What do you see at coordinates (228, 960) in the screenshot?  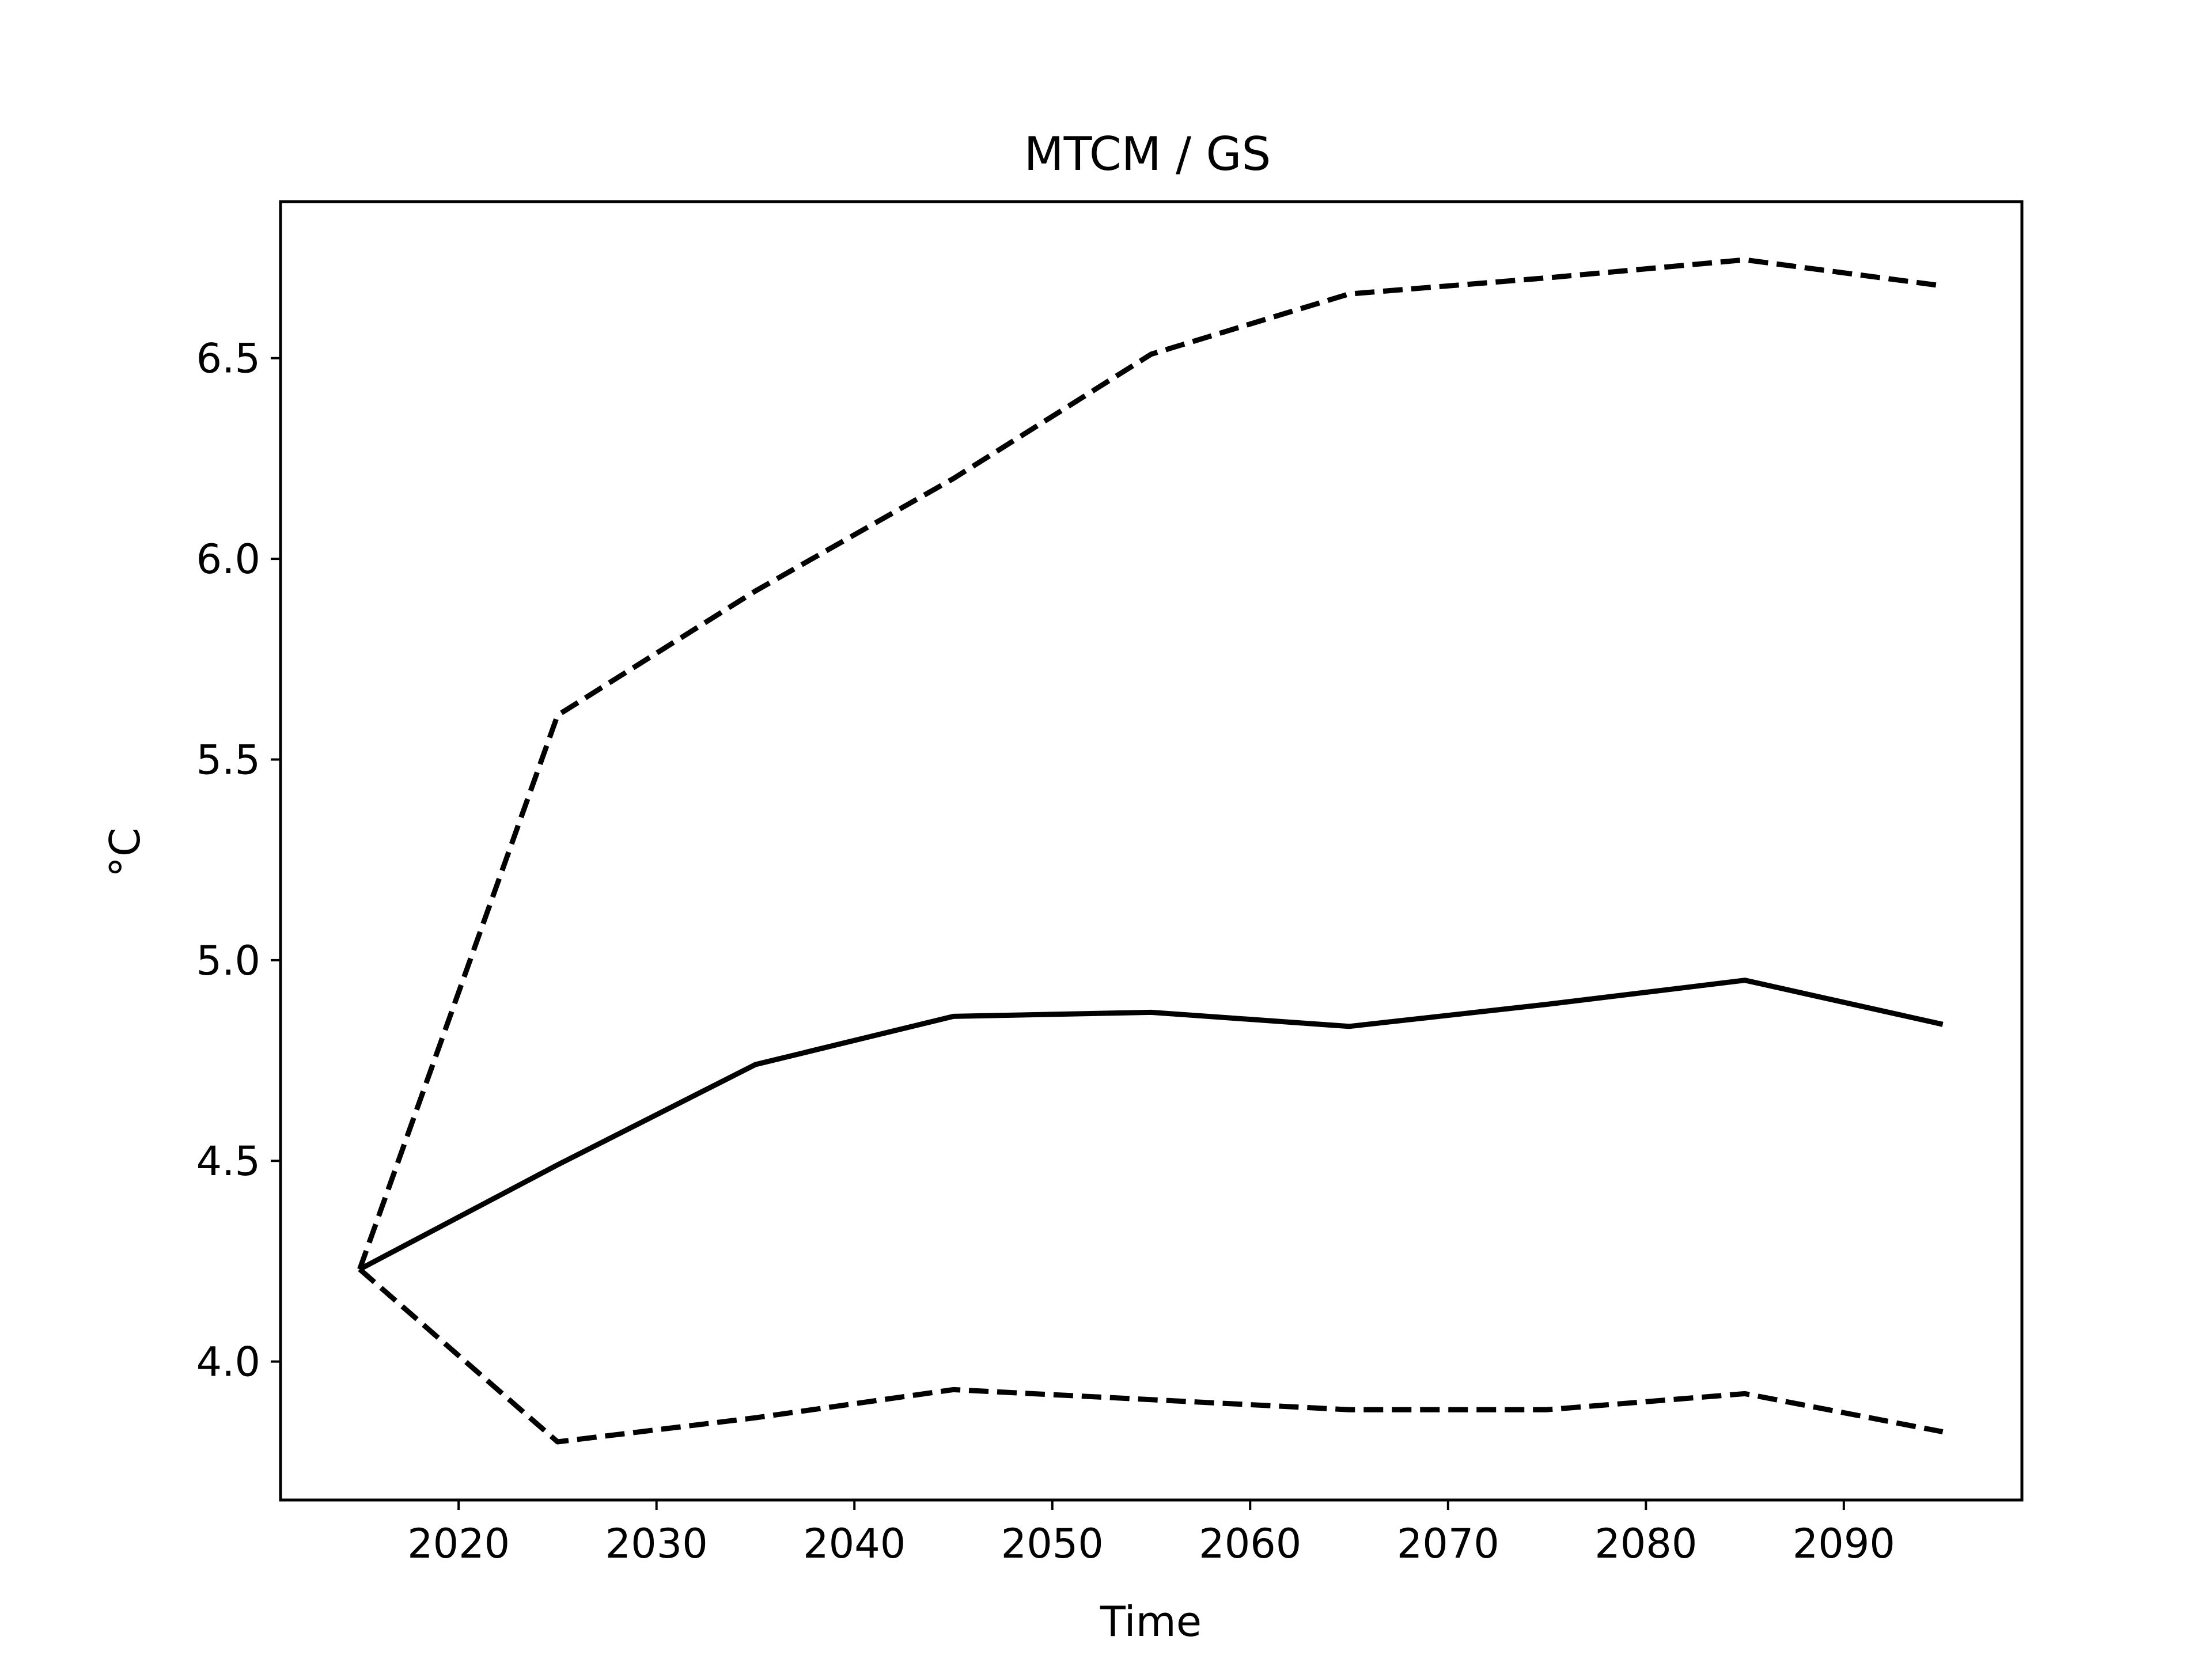 I see `y-tick-label: 5.0` at bounding box center [228, 960].